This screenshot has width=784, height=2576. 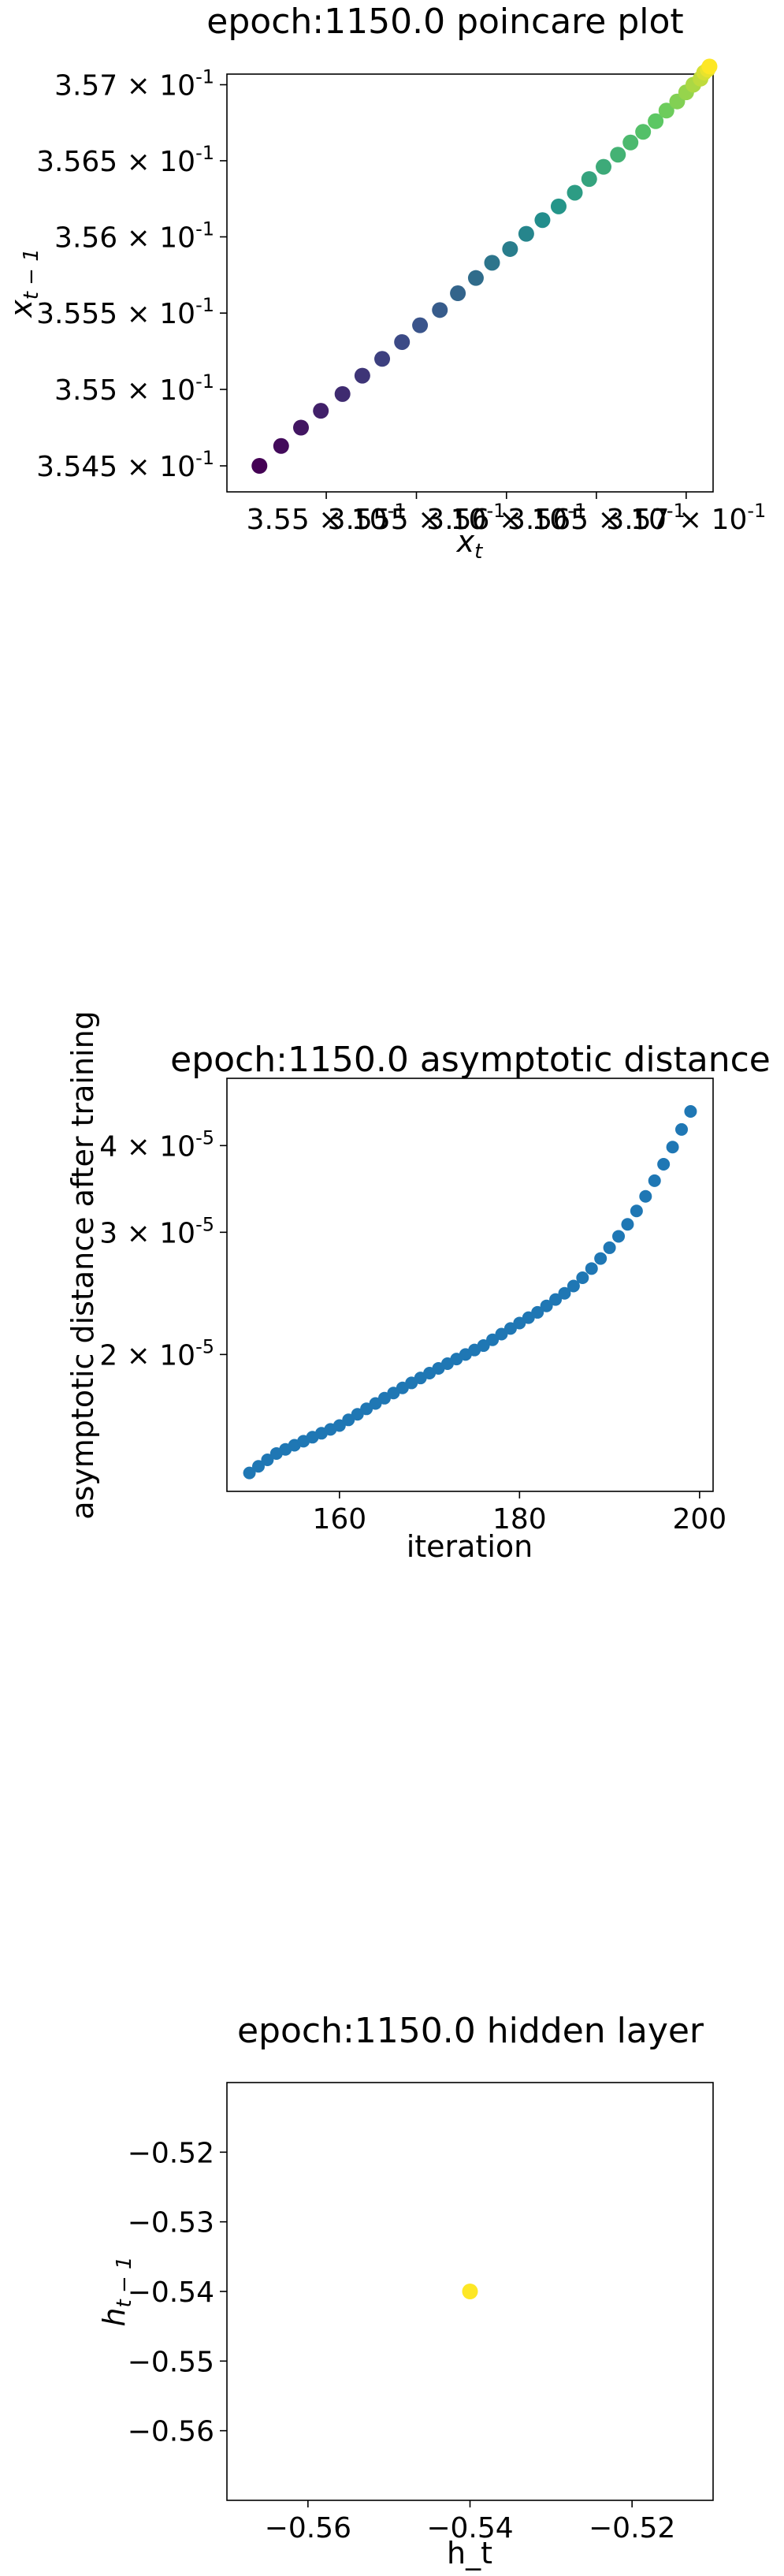 I want to click on x-tick-label: −0.54, so click(x=469, y=2528).